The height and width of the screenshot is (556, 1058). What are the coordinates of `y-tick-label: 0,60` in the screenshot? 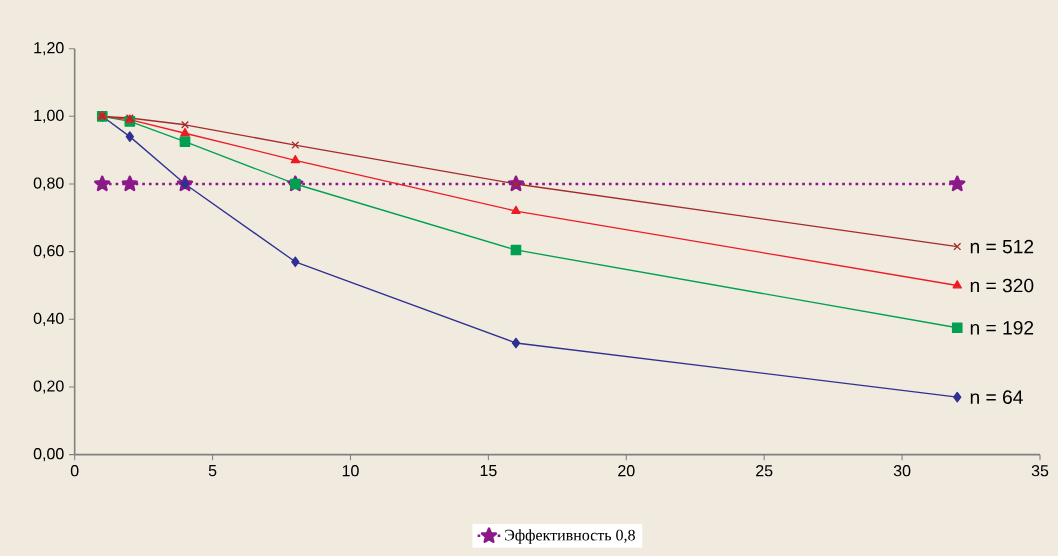 It's located at (48, 252).